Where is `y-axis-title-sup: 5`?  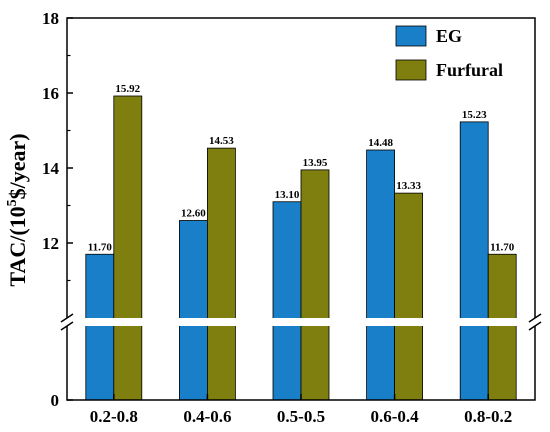
y-axis-title-sup: 5 is located at coordinates (12, 202).